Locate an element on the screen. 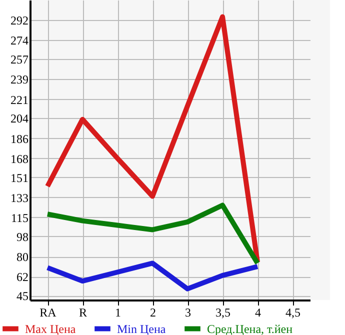  x-tick-label: R is located at coordinates (83, 313).